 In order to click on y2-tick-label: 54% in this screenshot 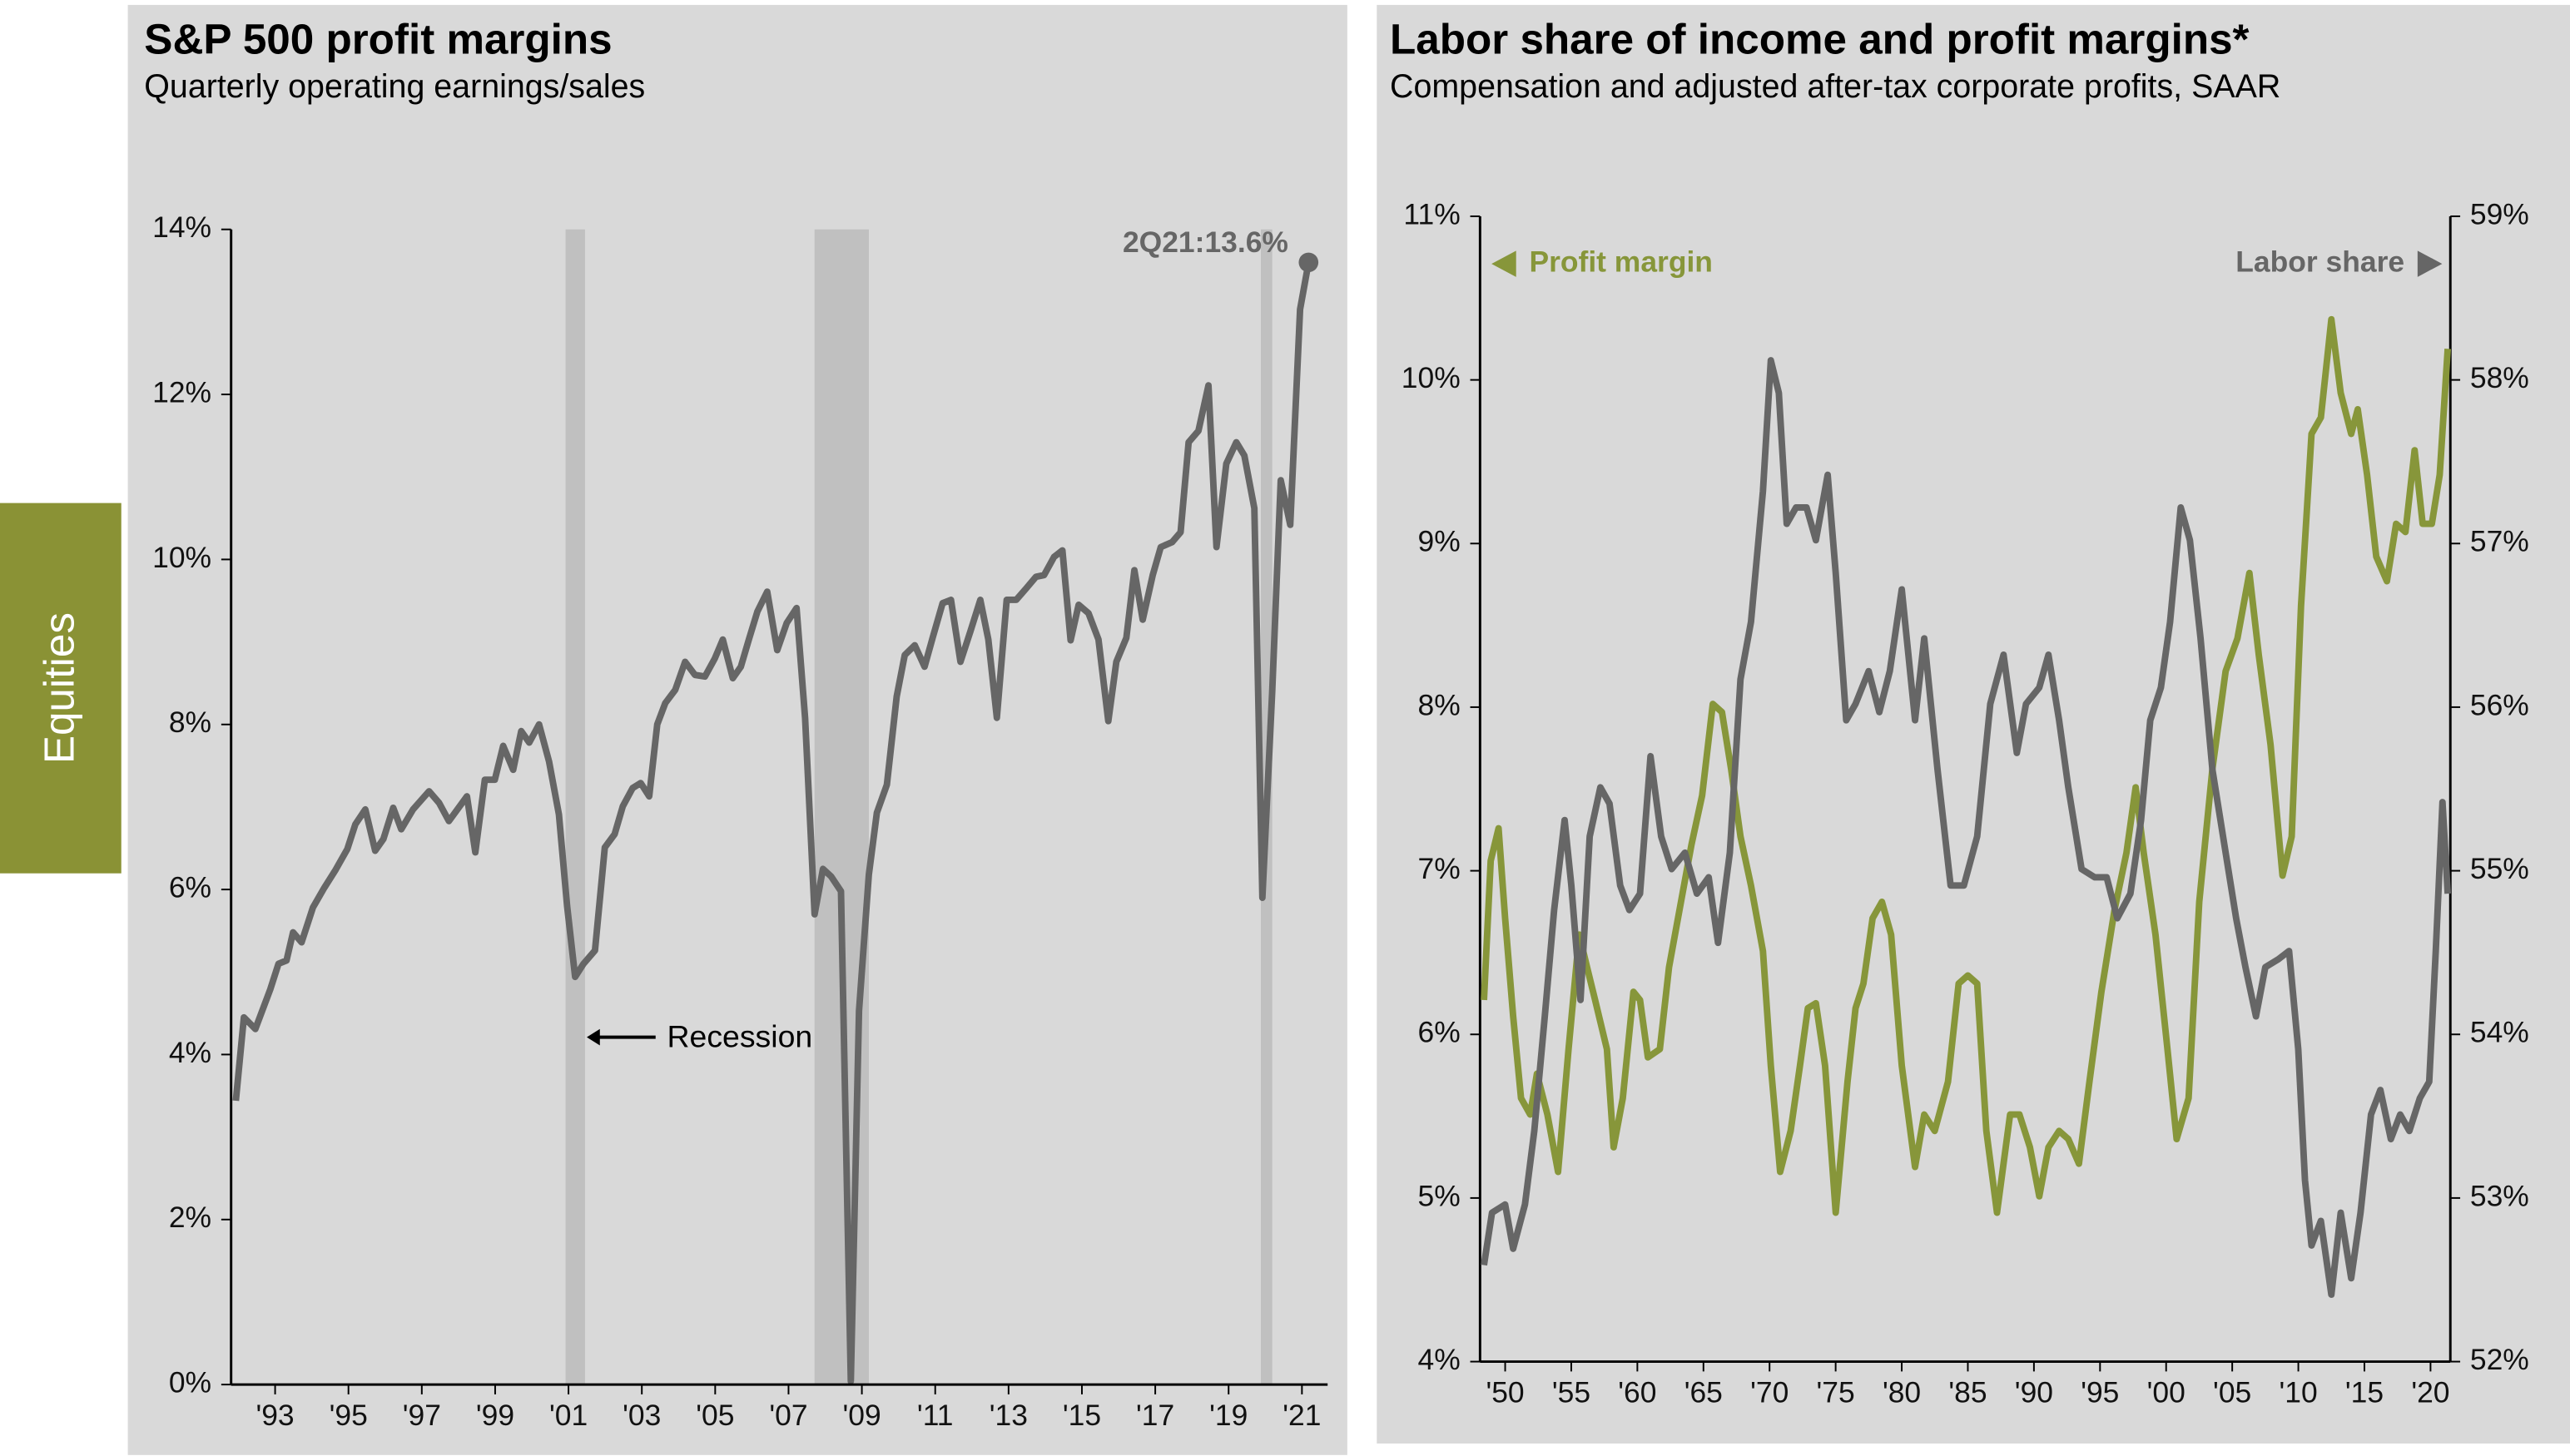, I will do `click(2499, 1032)`.